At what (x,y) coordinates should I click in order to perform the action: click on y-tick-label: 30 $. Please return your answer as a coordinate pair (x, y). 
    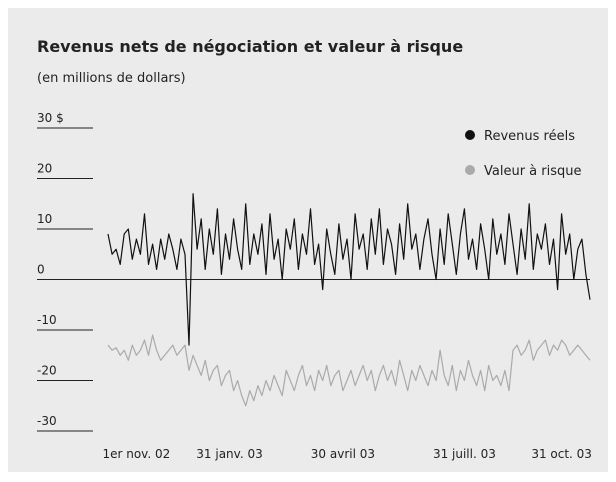
    Looking at the image, I should click on (50, 118).